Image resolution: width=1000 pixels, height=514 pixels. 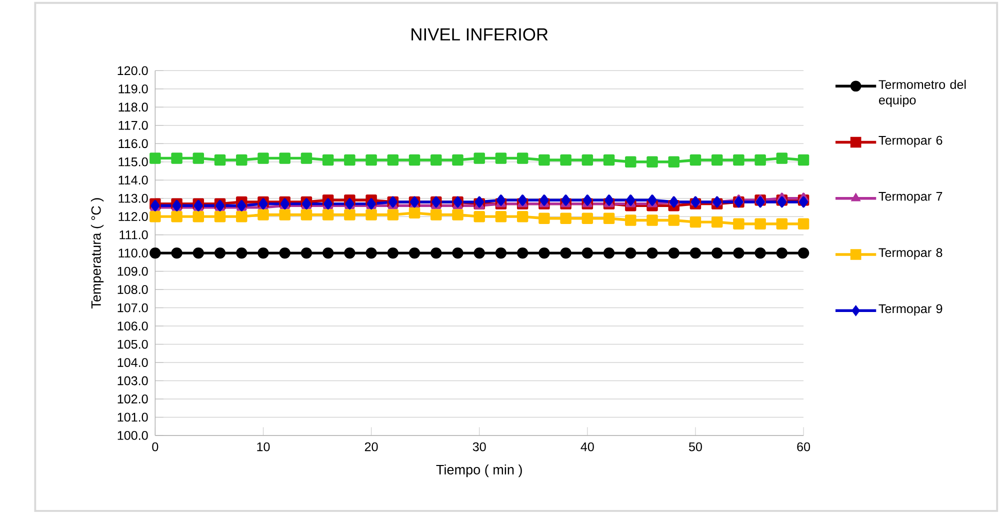 I want to click on y-tick-label: 117.0, so click(x=133, y=125).